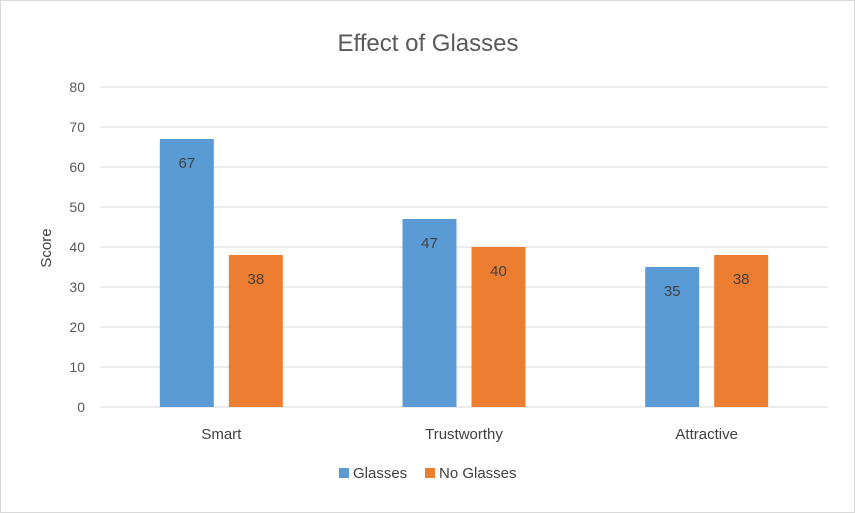 The image size is (855, 513). I want to click on data-label: 47, so click(429, 243).